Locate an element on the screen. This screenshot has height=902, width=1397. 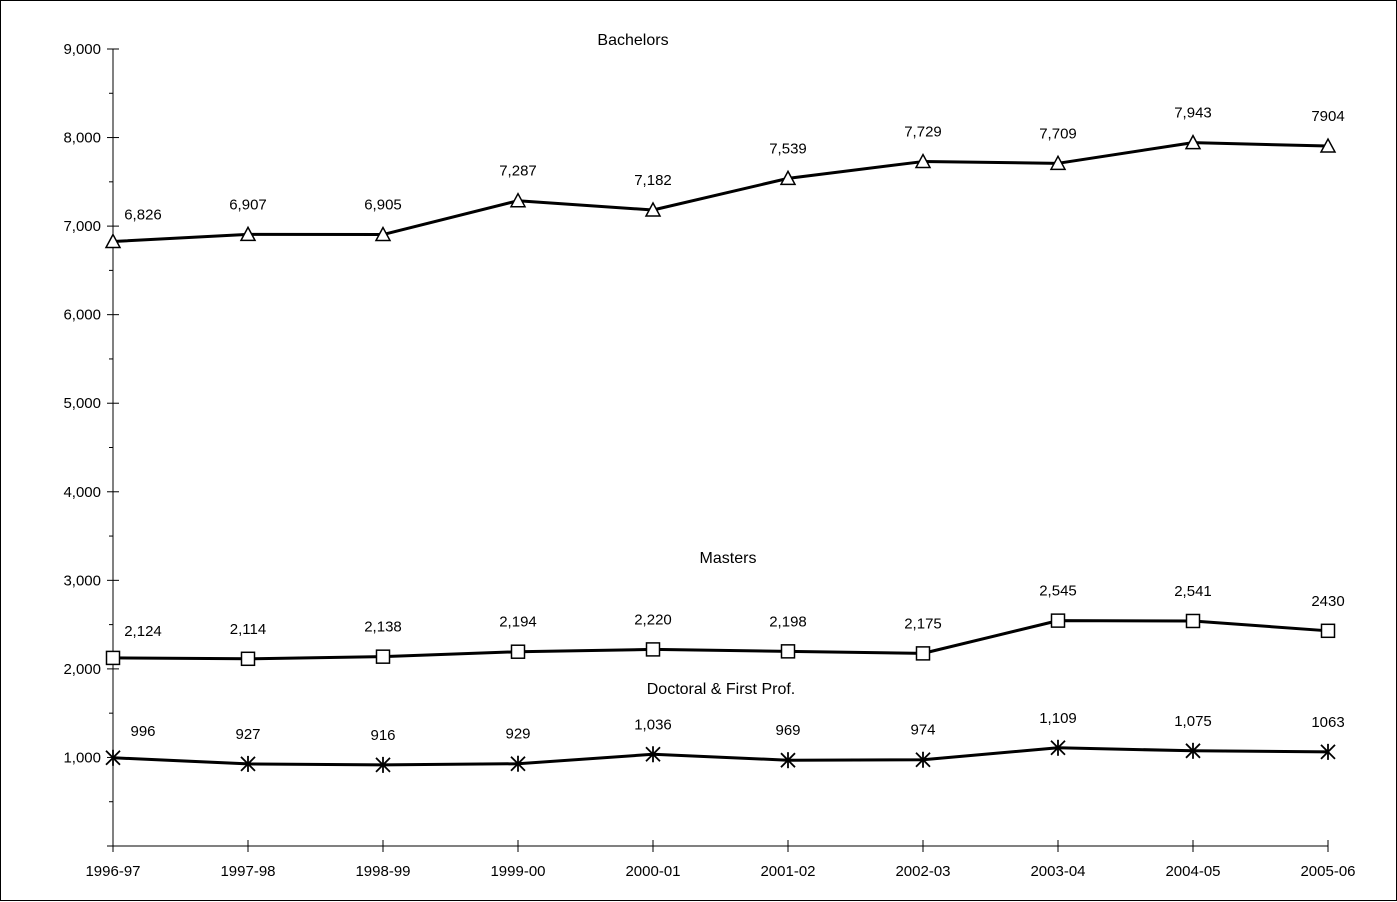
x-tick-label: 1999-00 is located at coordinates (517, 871).